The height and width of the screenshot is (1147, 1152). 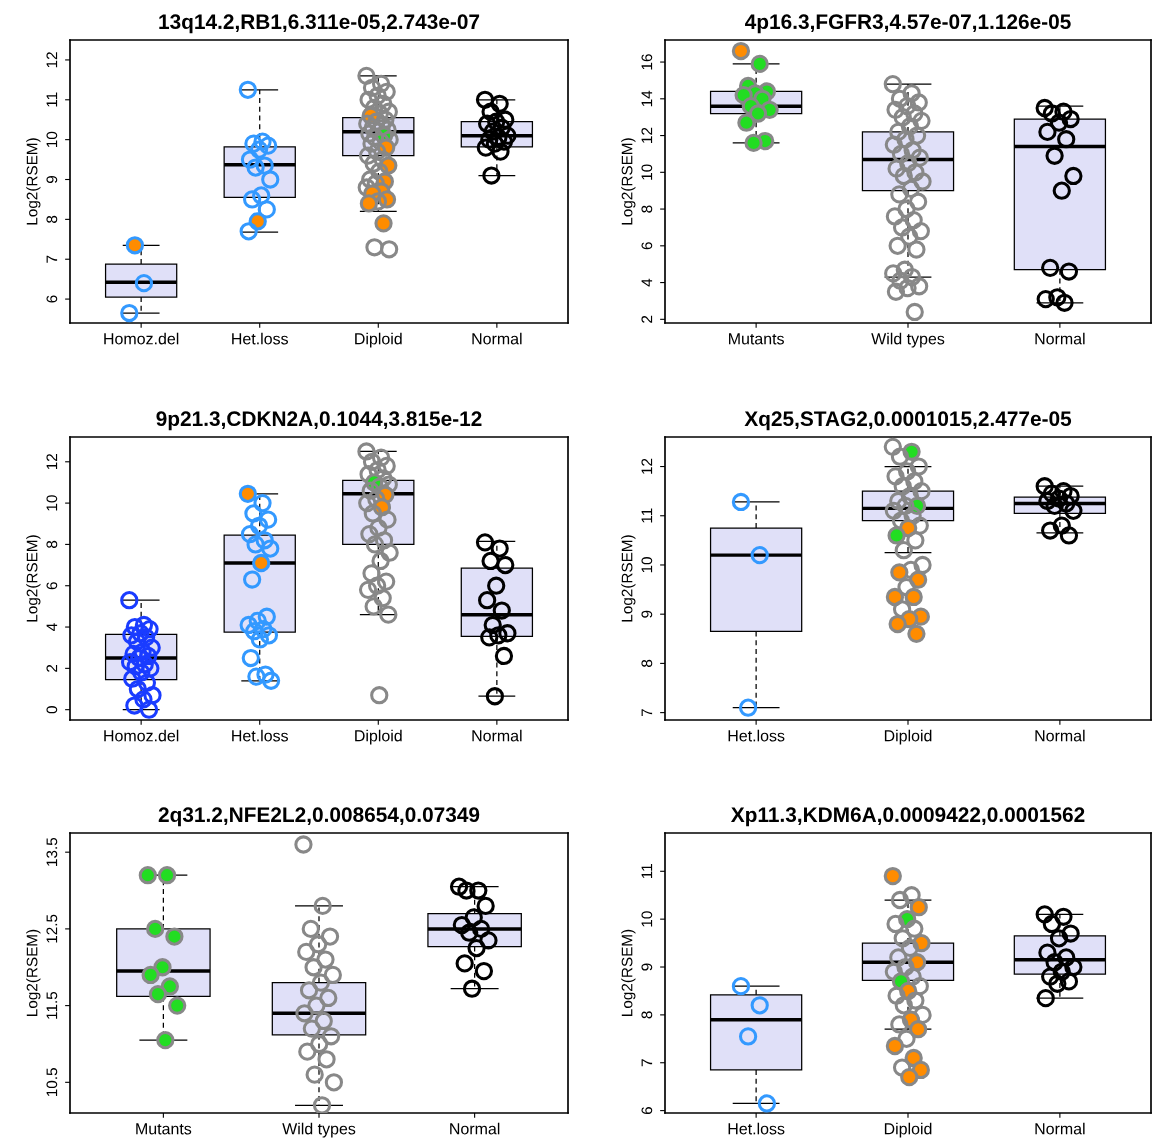 What do you see at coordinates (908, 421) in the screenshot?
I see `chart-title: Xq25,STAG2,0.0001015,2.477e-05` at bounding box center [908, 421].